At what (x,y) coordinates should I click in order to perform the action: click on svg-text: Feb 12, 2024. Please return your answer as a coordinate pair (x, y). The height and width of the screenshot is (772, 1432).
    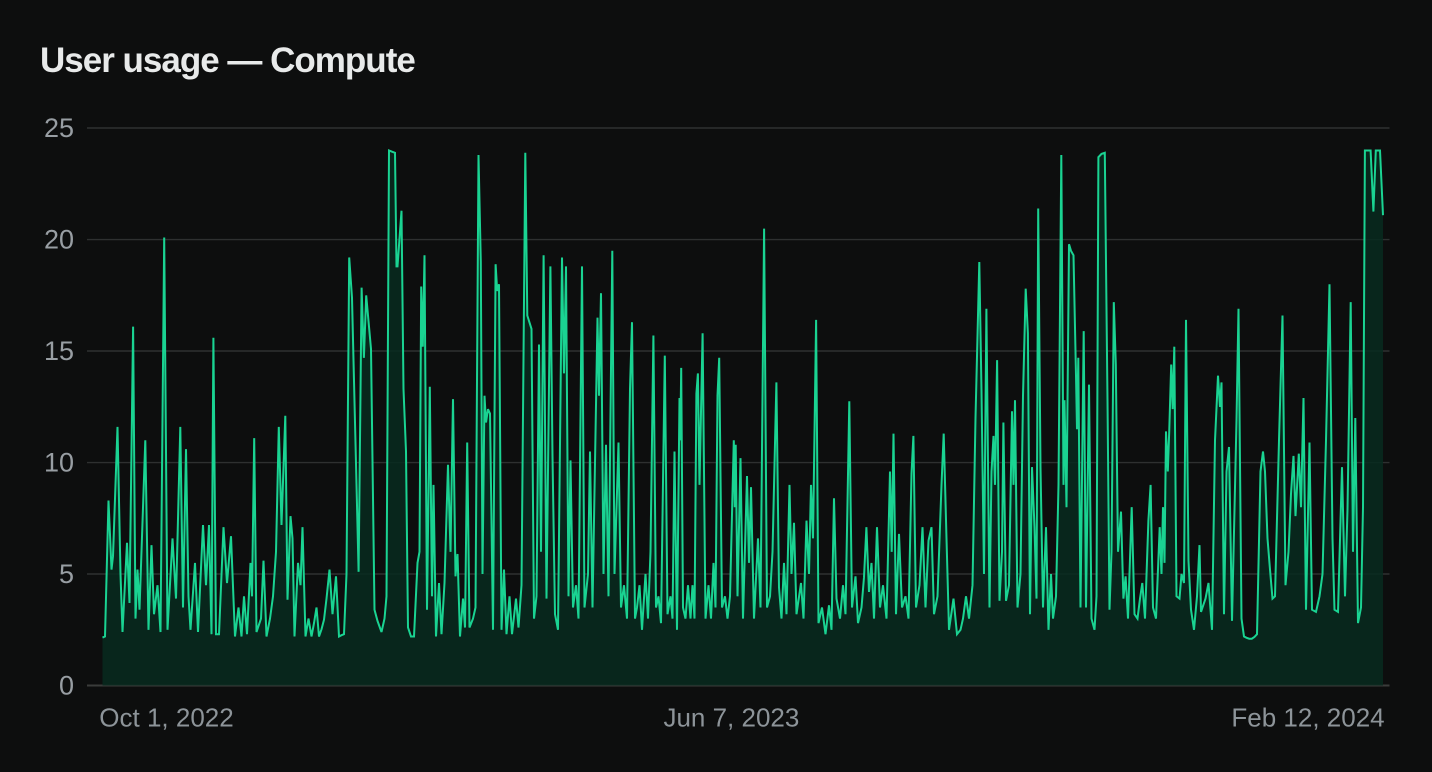
    Looking at the image, I should click on (1307, 718).